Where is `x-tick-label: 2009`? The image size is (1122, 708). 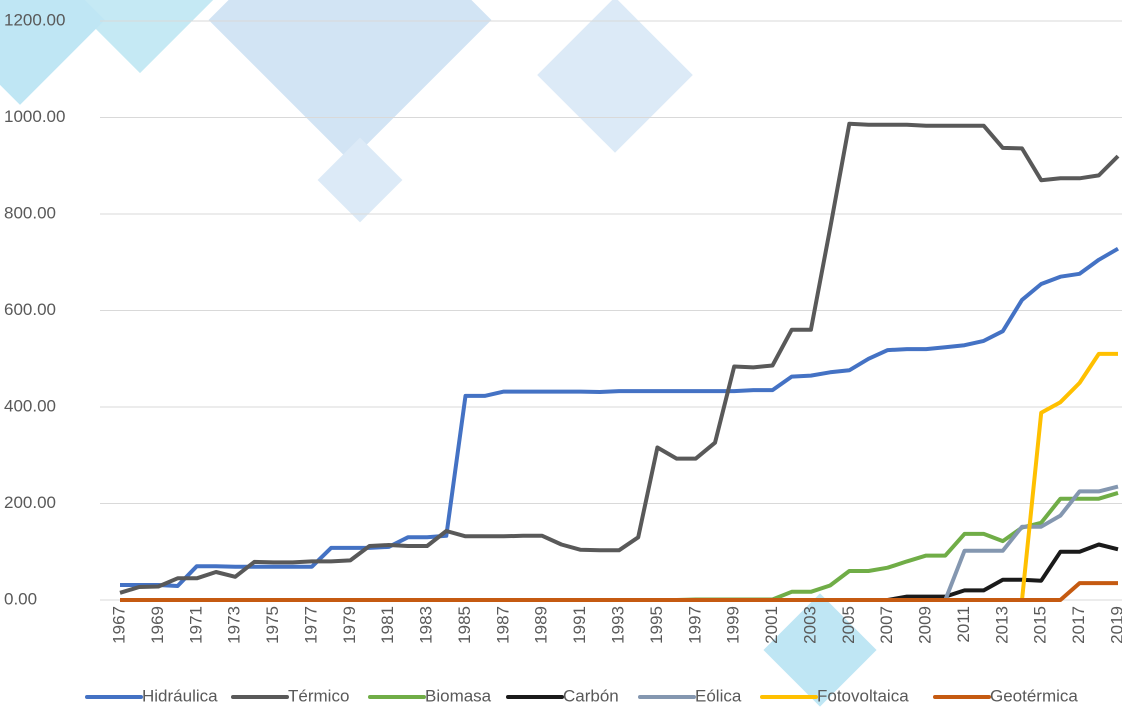
x-tick-label: 2009 is located at coordinates (925, 625).